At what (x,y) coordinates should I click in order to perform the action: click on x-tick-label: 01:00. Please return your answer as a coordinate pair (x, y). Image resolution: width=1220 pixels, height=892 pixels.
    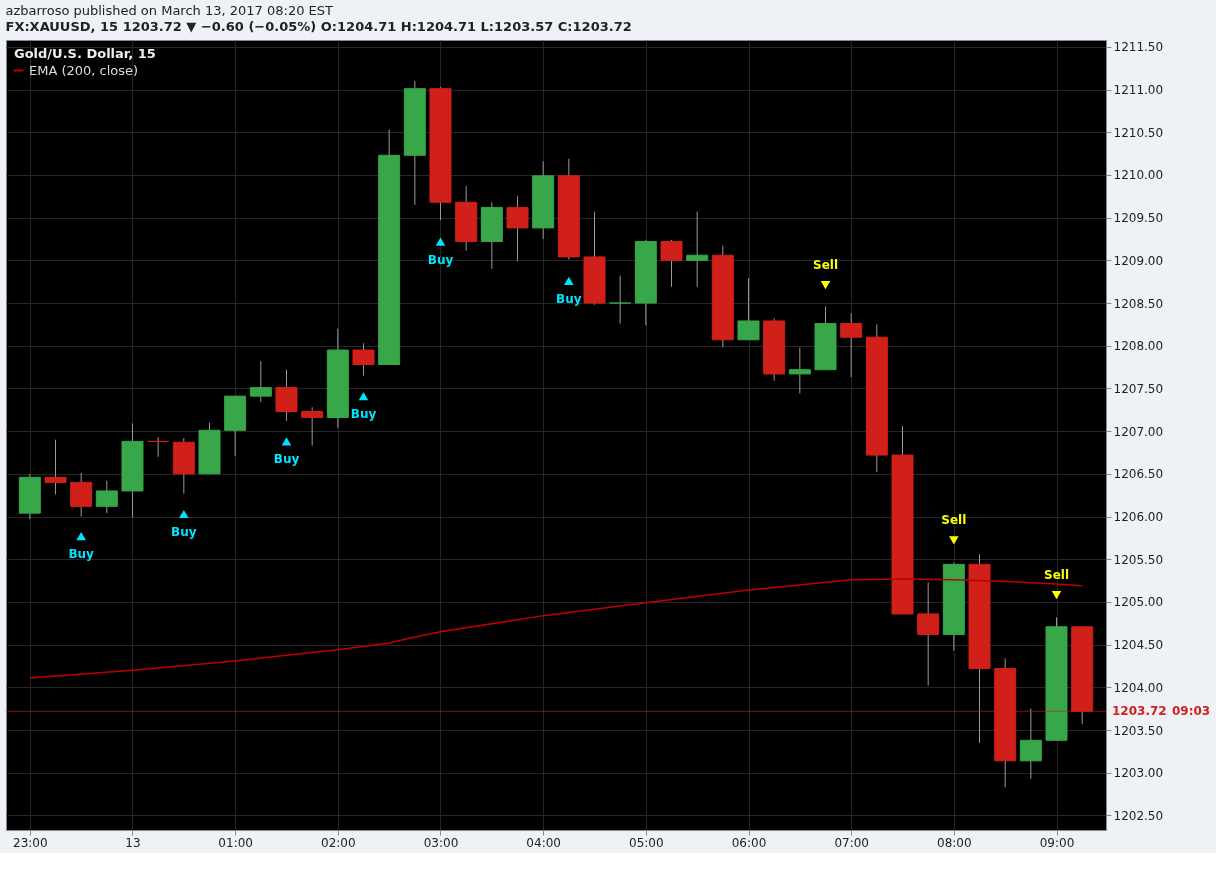
    Looking at the image, I should click on (235, 842).